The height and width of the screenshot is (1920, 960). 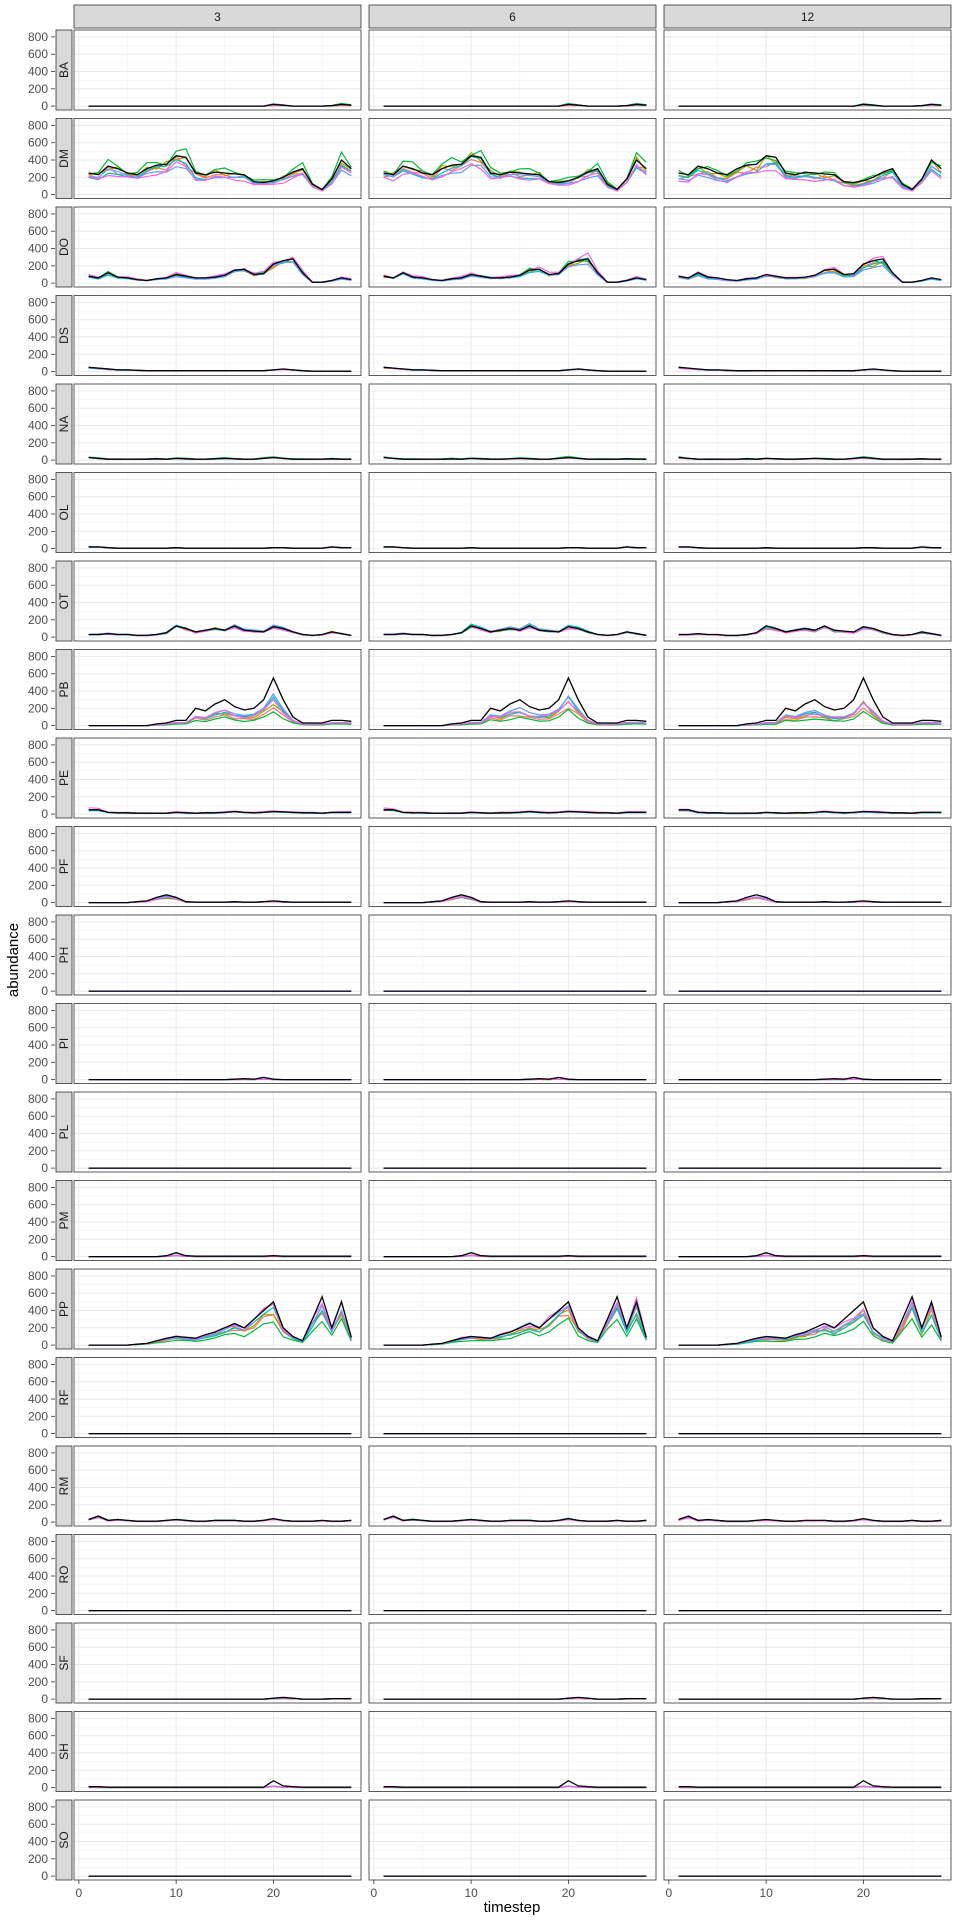 I want to click on x-axis-title: timestep, so click(x=512, y=1907).